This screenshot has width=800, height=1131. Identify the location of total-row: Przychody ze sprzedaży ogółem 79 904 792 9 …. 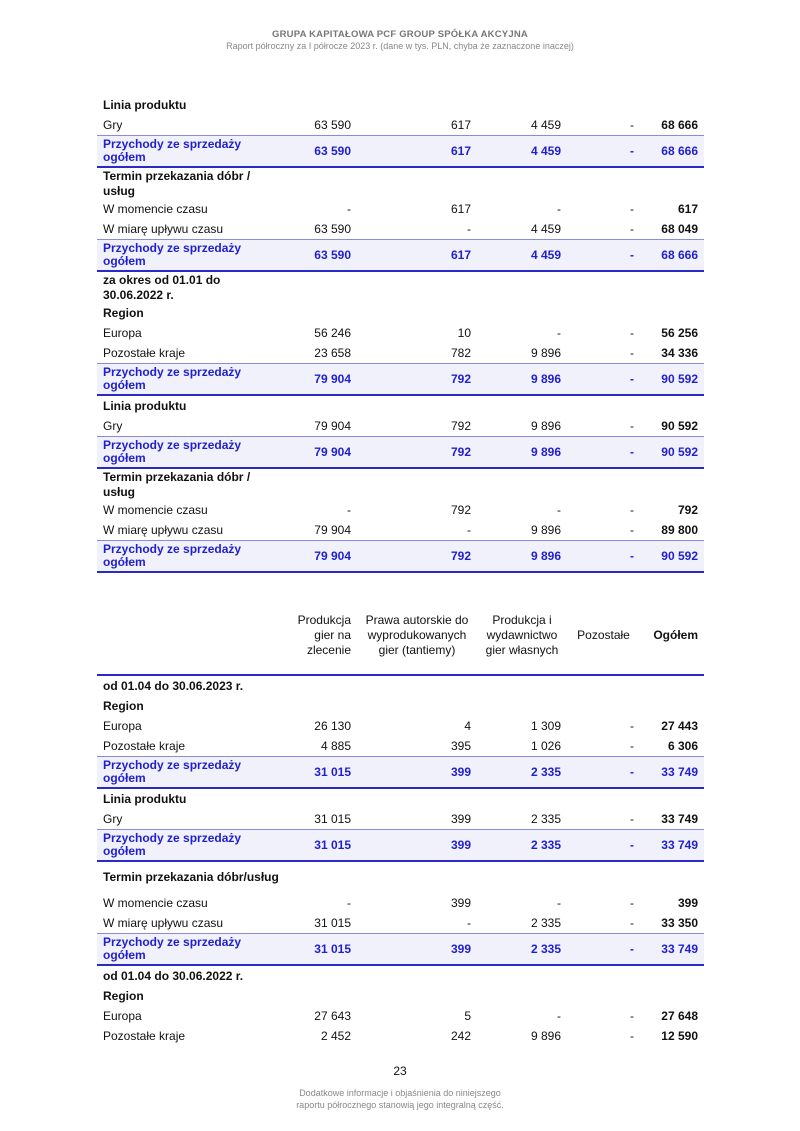
(400, 556).